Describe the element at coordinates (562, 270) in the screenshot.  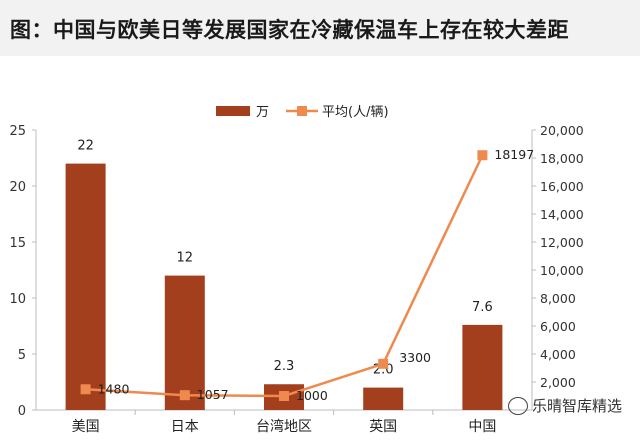
I see `right-axis-tick-label: 10,000` at that location.